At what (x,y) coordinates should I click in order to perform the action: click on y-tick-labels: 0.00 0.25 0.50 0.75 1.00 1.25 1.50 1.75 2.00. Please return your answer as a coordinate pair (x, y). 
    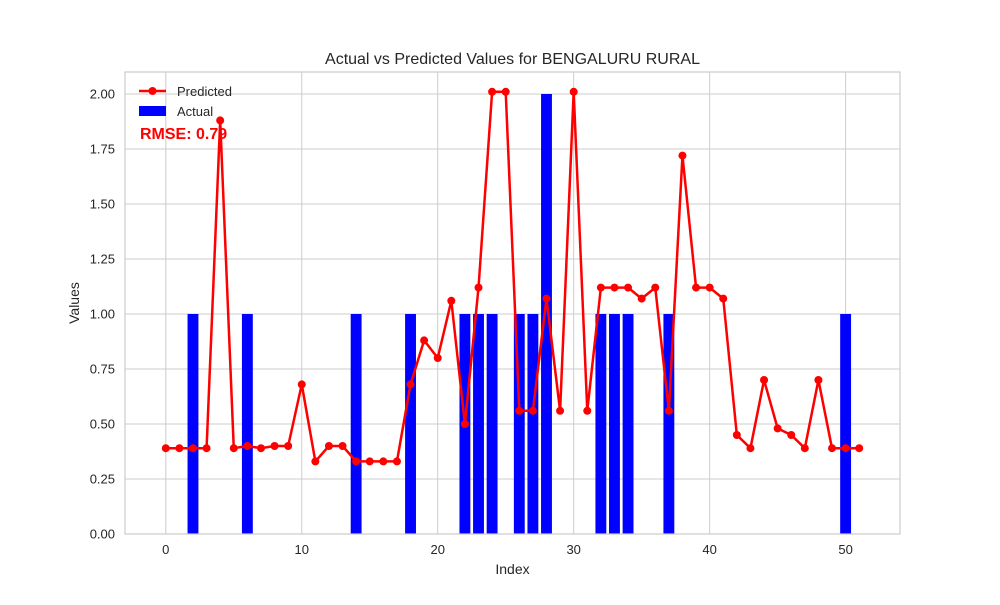
    Looking at the image, I should click on (102, 314).